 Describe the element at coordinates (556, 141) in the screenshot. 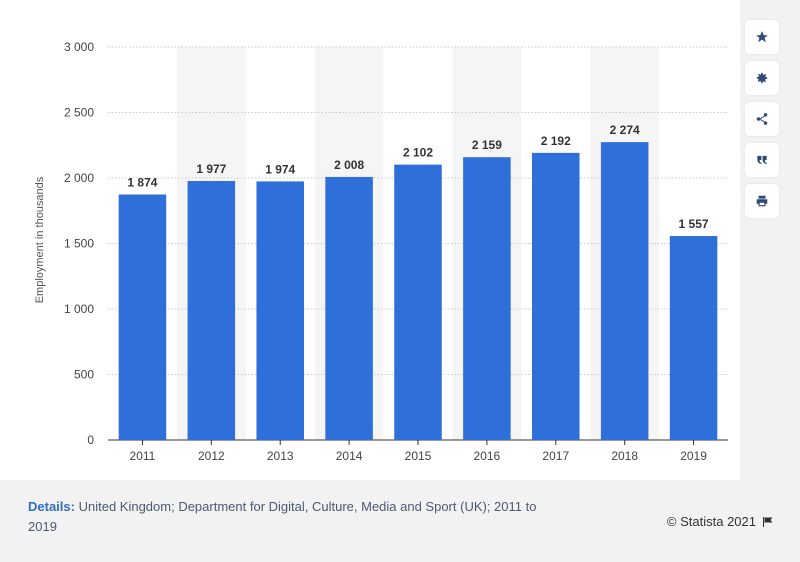

I see `data-label: 2 192` at that location.